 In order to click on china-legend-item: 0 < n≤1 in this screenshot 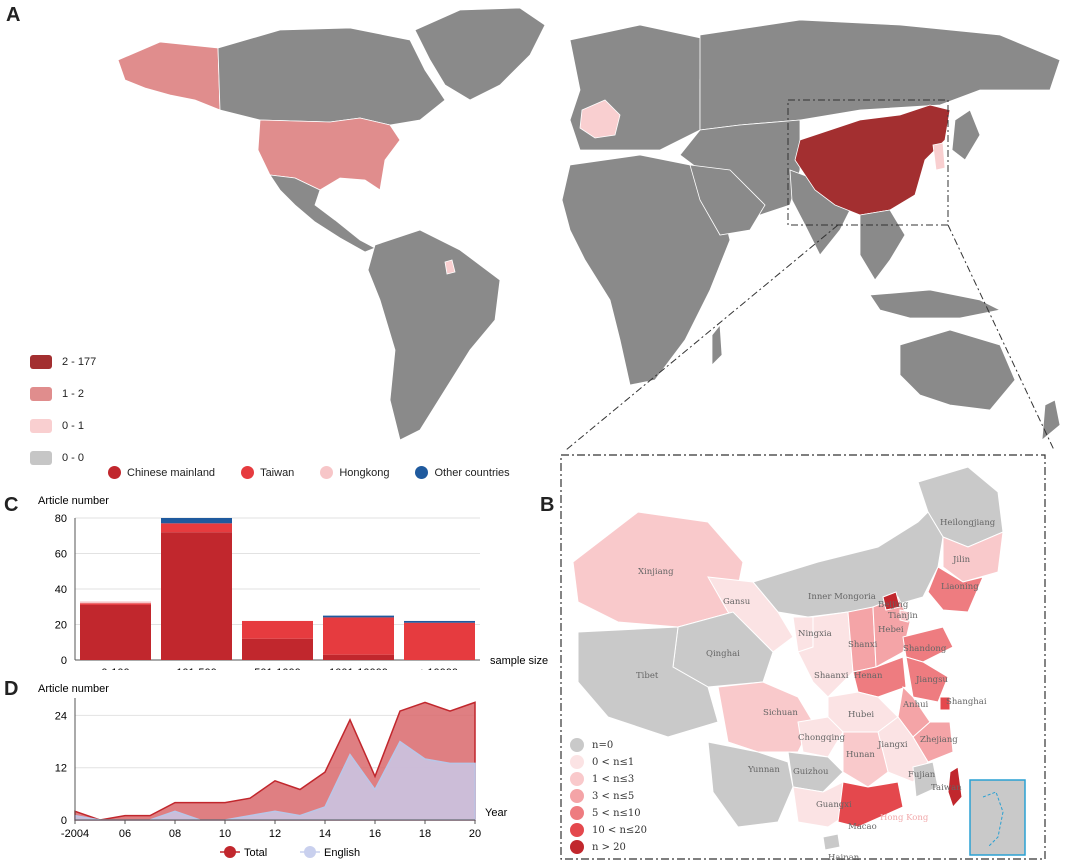, I will do `click(602, 762)`.